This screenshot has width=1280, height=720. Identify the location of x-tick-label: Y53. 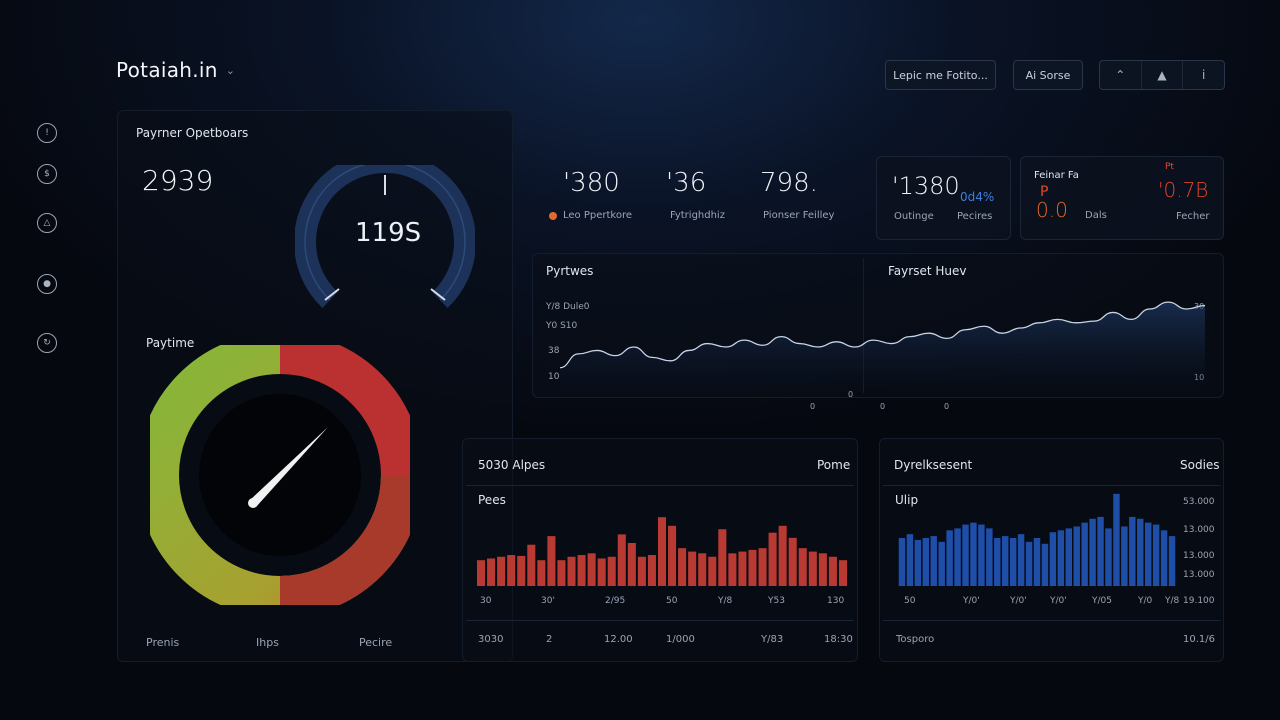
(776, 601).